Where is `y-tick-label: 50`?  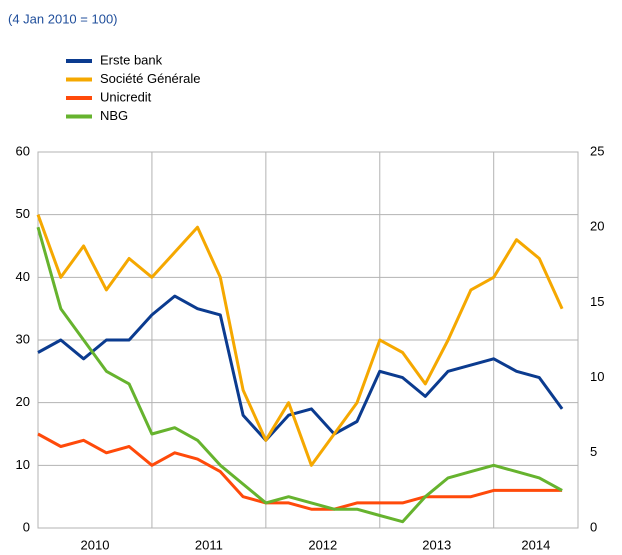
y-tick-label: 50 is located at coordinates (23, 213).